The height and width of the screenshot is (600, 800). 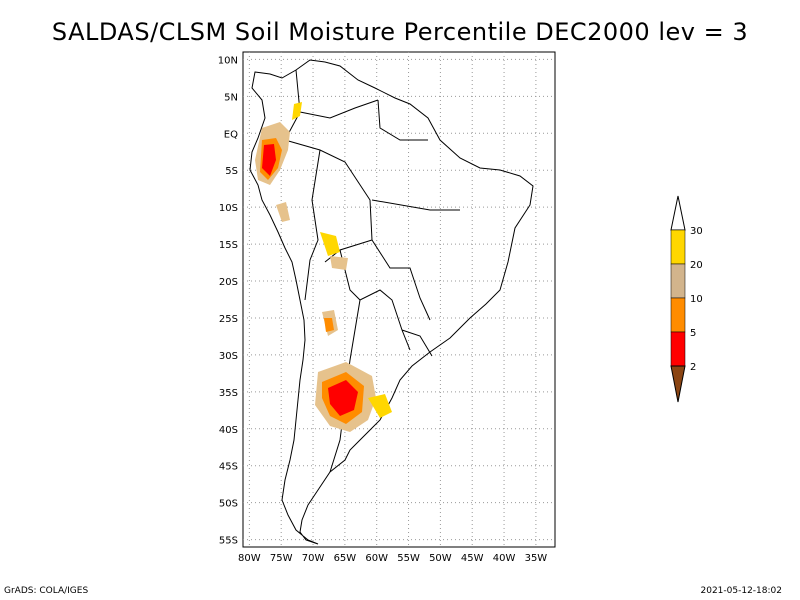 I want to click on footer-timestamp: 2021-05-12-18:02, so click(x=741, y=591).